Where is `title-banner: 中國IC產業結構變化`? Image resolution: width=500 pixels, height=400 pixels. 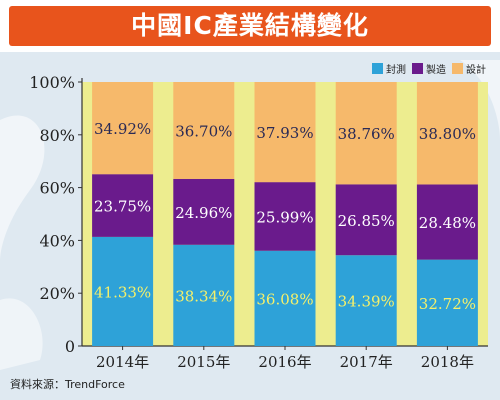
title-banner: 中國IC產業結構變化 is located at coordinates (250, 26).